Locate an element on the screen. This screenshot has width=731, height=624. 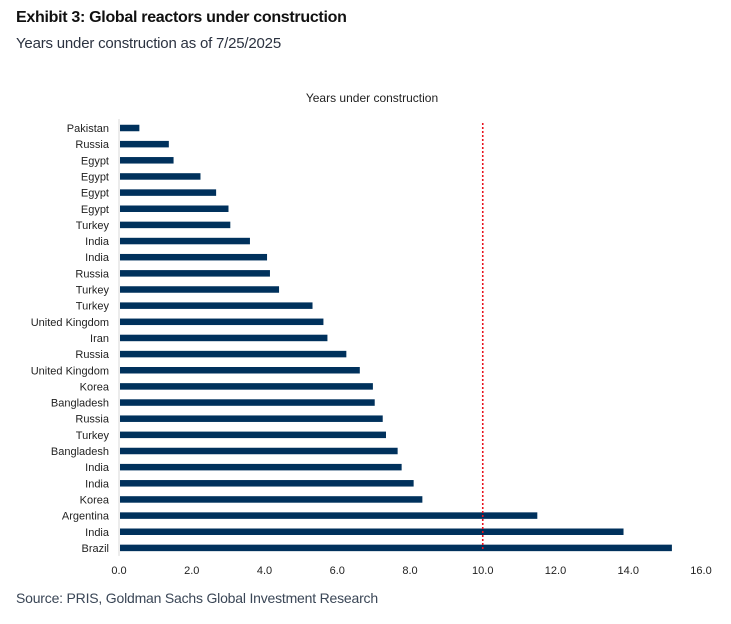
category-label: Pakistan is located at coordinates (88, 129).